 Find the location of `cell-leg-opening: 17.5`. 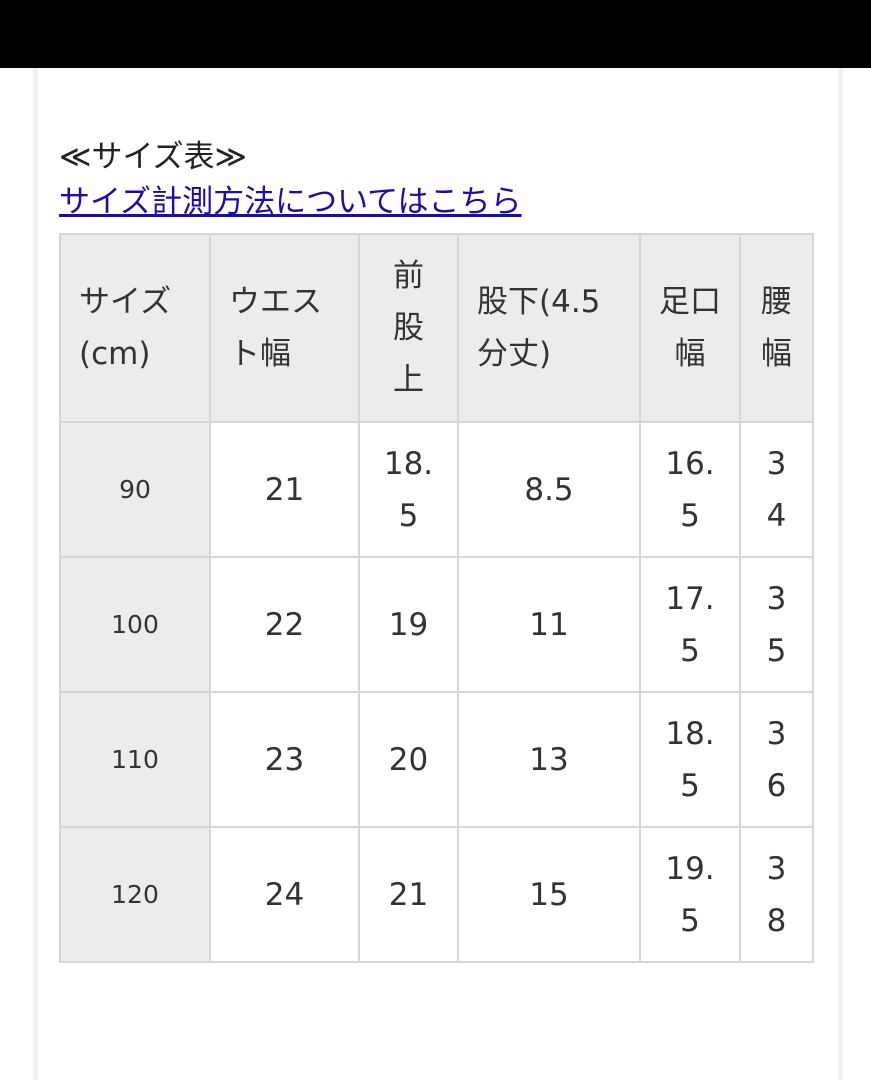

cell-leg-opening: 17.5 is located at coordinates (690, 624).